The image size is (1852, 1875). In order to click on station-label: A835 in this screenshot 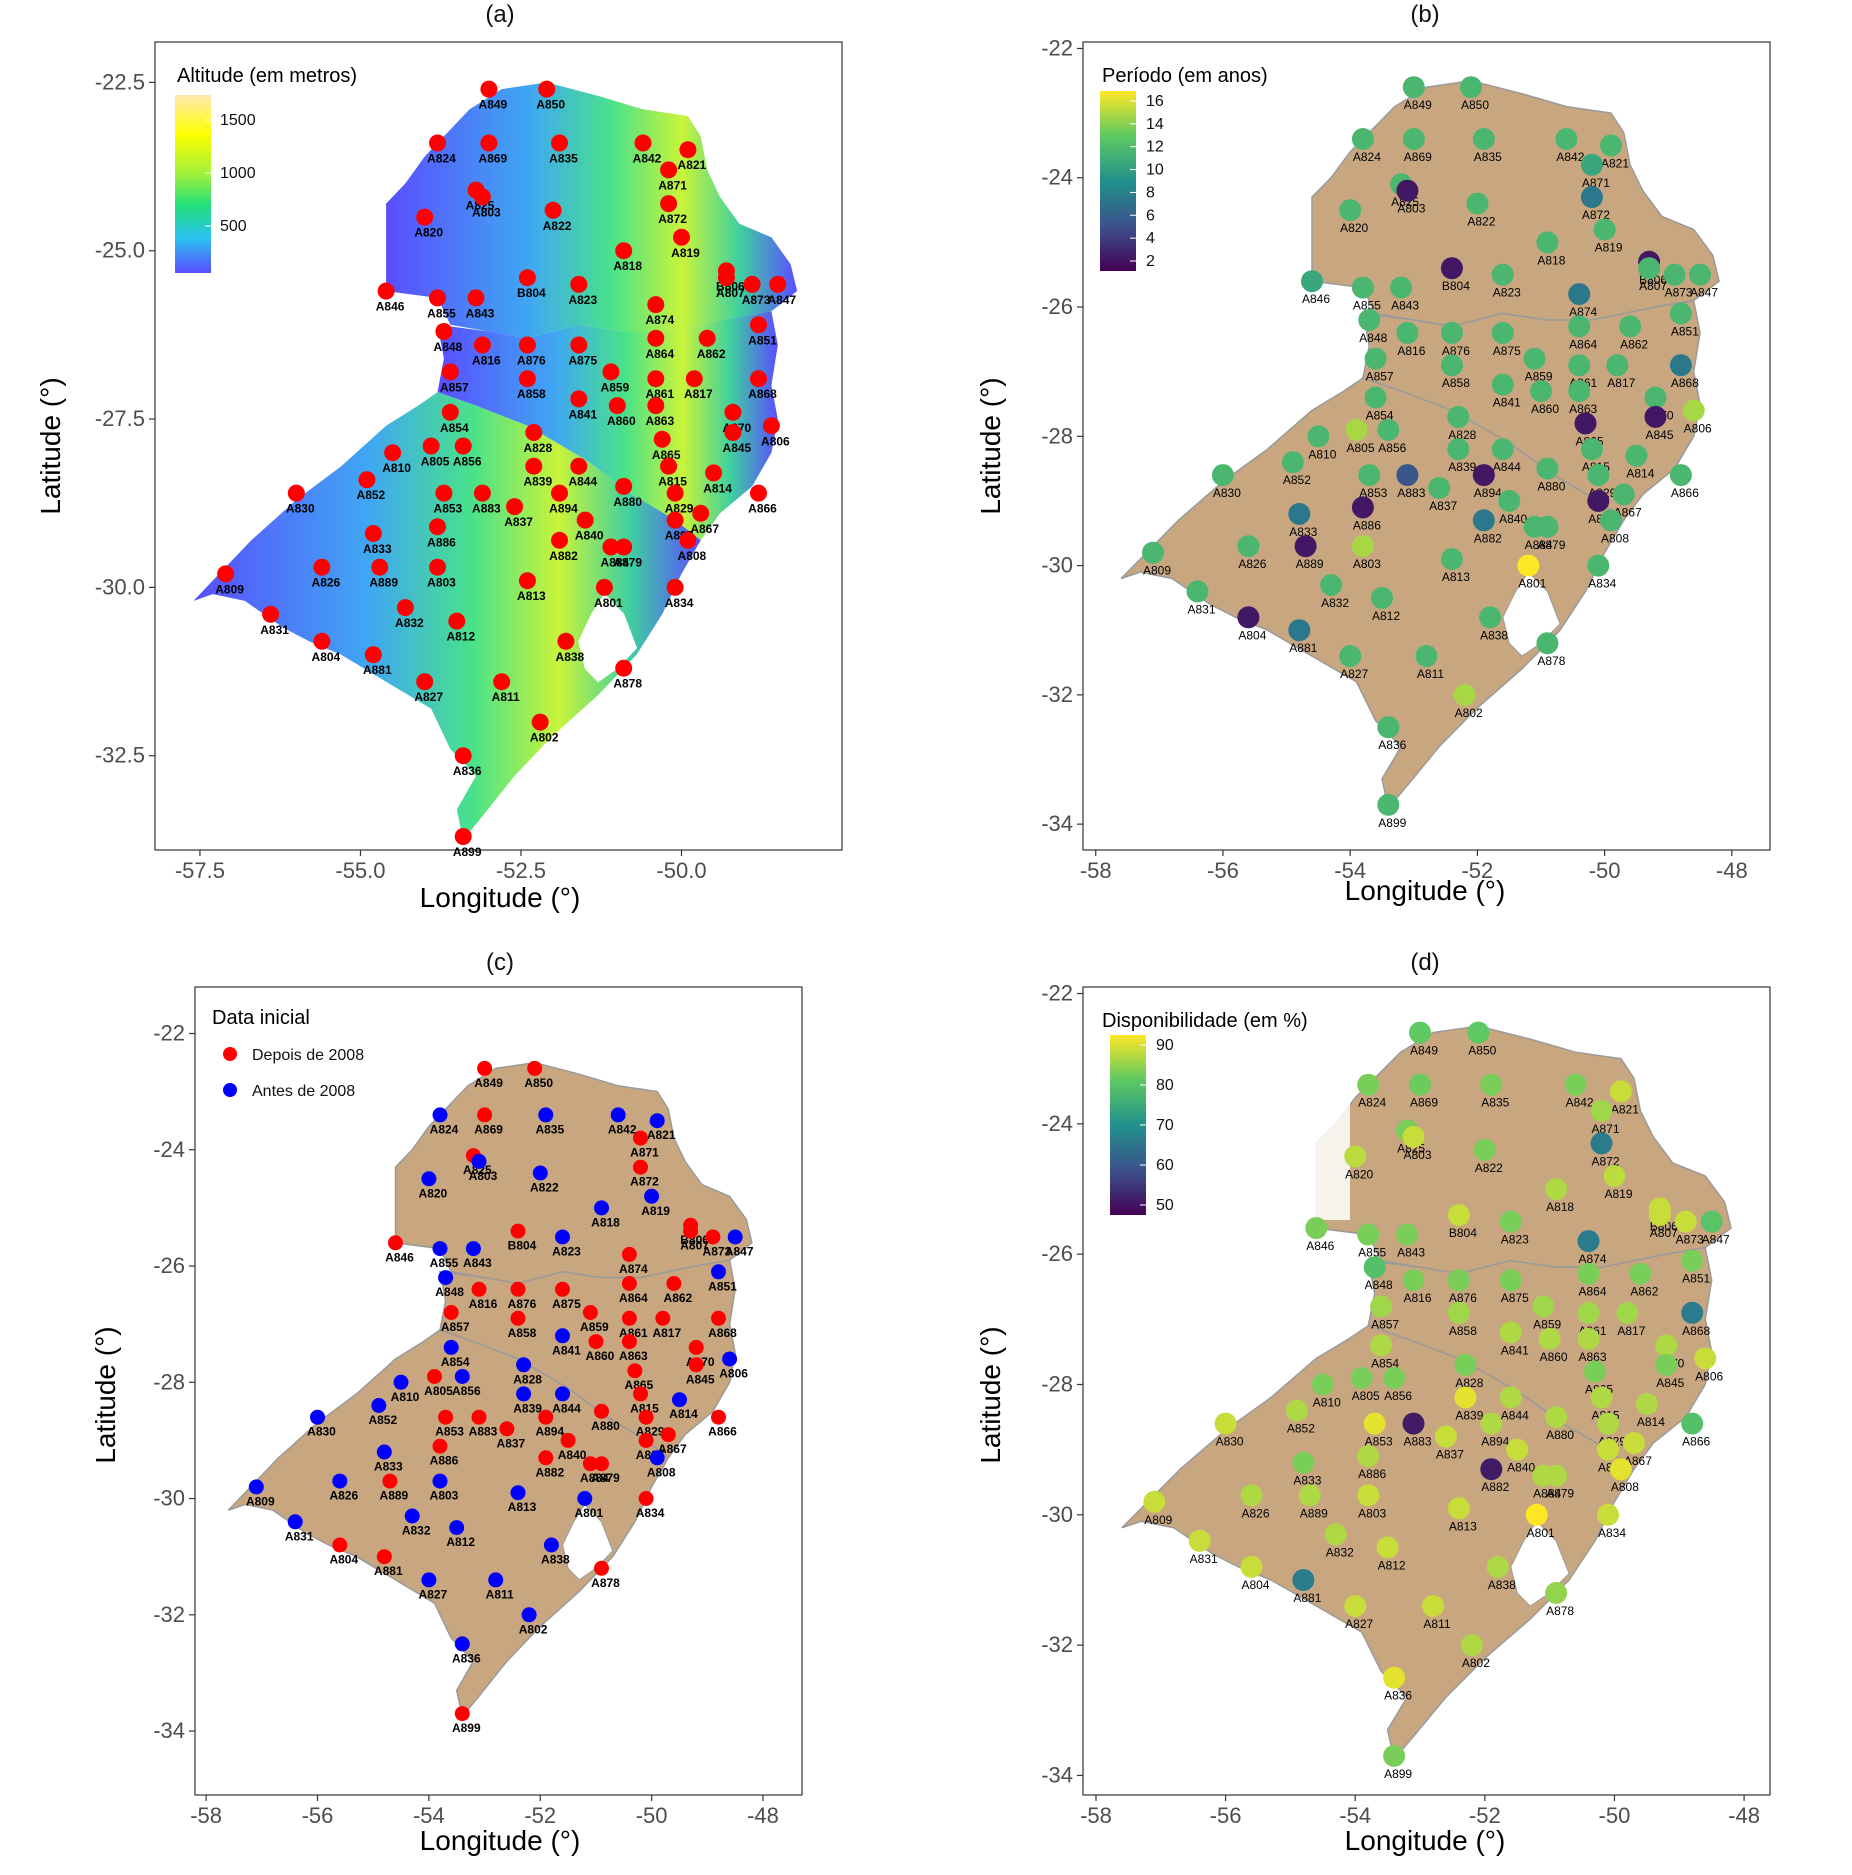, I will do `click(563, 159)`.